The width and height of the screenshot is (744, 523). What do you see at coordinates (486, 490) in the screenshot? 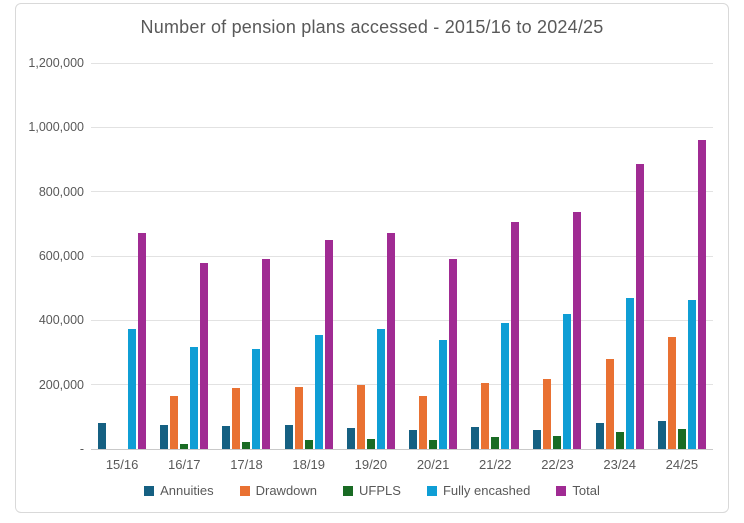
I see `legend-label-fully-encashed: Fully encashed` at bounding box center [486, 490].